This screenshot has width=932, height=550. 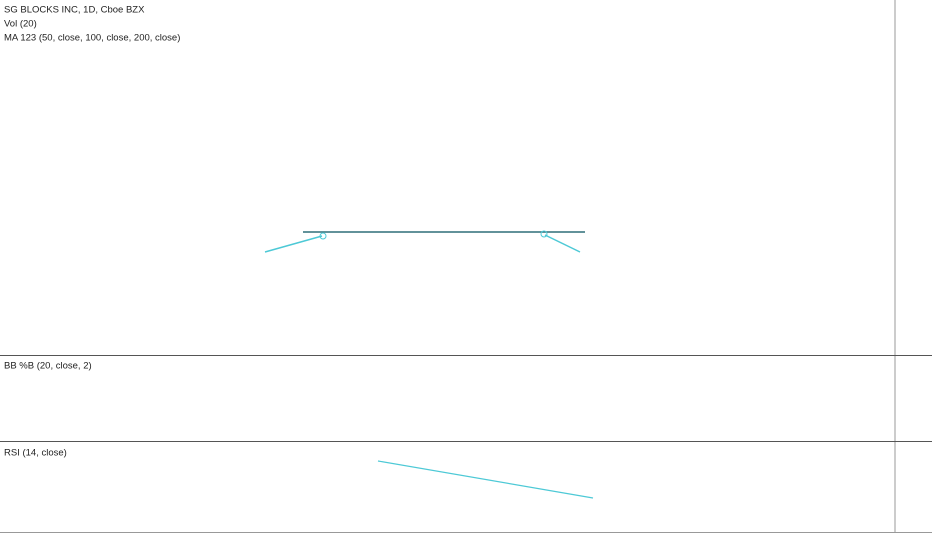 I want to click on rsi-trendline, so click(x=485, y=479).